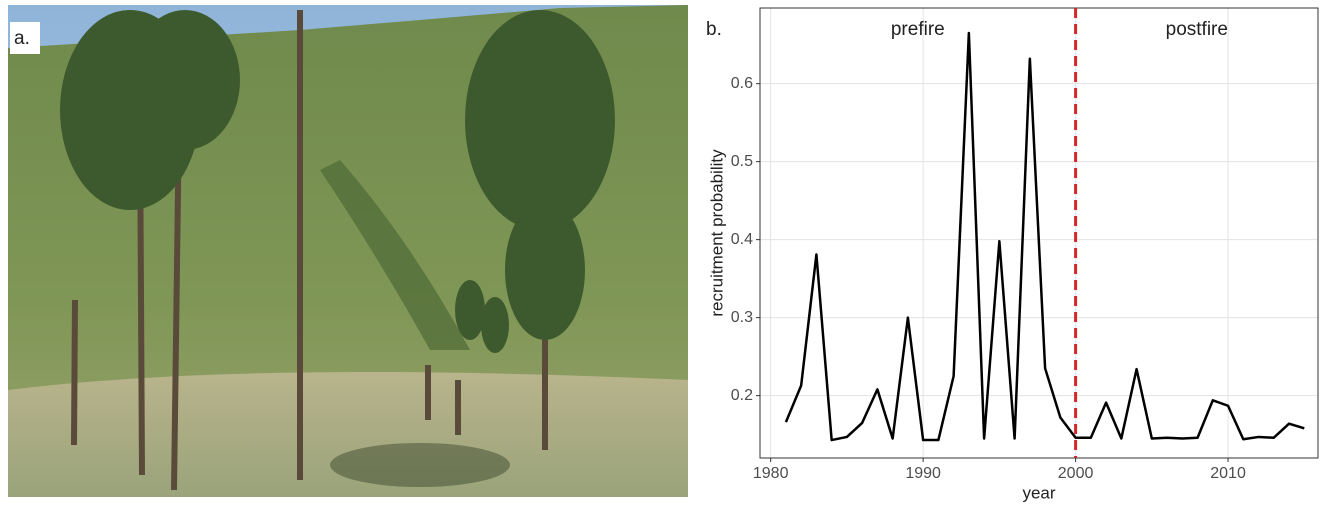 The height and width of the screenshot is (519, 1327). I want to click on y-axis-label: recruitment probability, so click(716, 233).